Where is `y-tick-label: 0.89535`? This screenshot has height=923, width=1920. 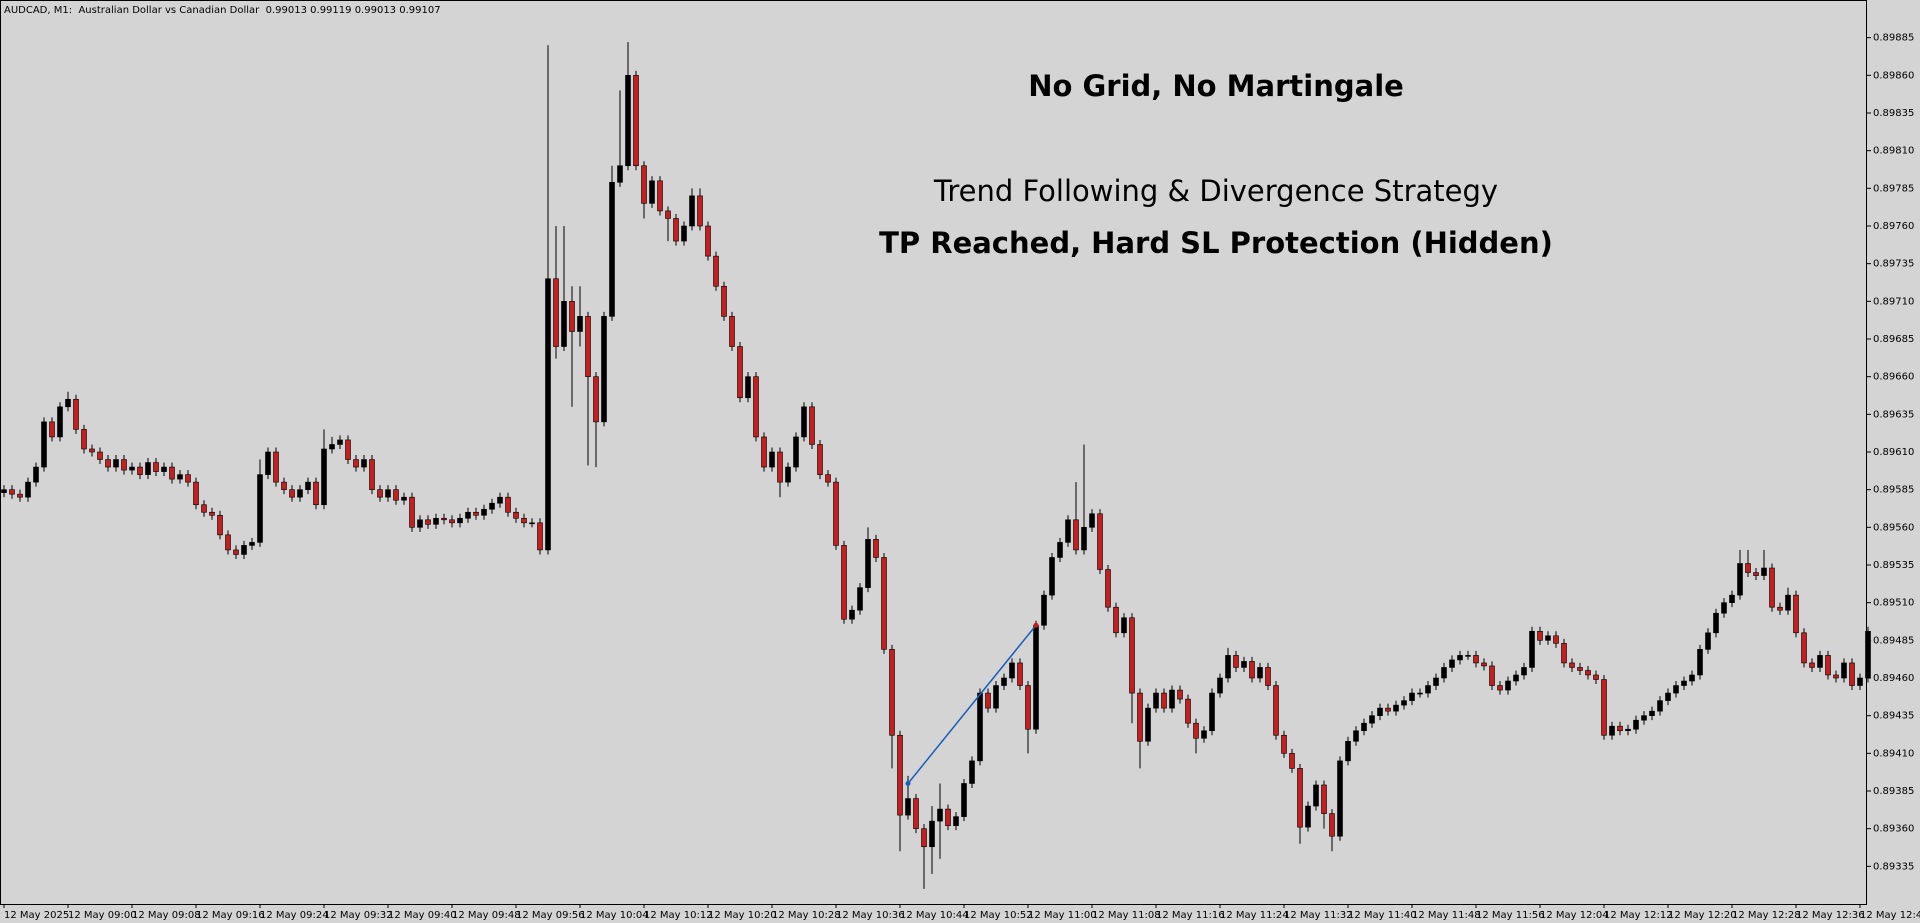 y-tick-label: 0.89535 is located at coordinates (1893, 565).